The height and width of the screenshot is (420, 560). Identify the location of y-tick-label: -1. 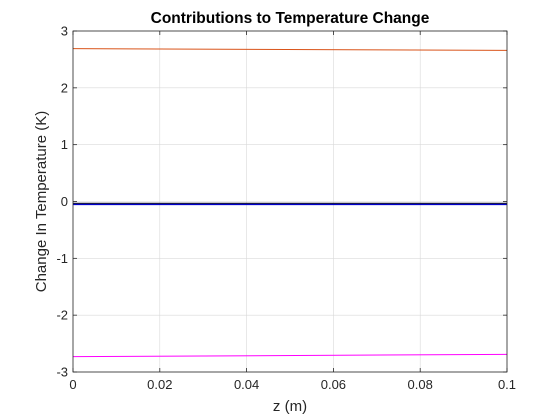
(62, 258).